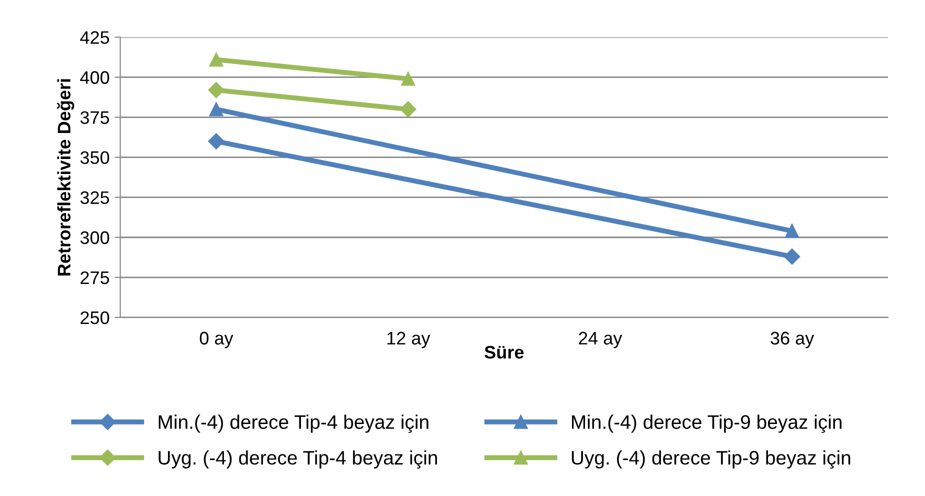 This screenshot has width=925, height=496. I want to click on y-tick-label: 350, so click(95, 157).